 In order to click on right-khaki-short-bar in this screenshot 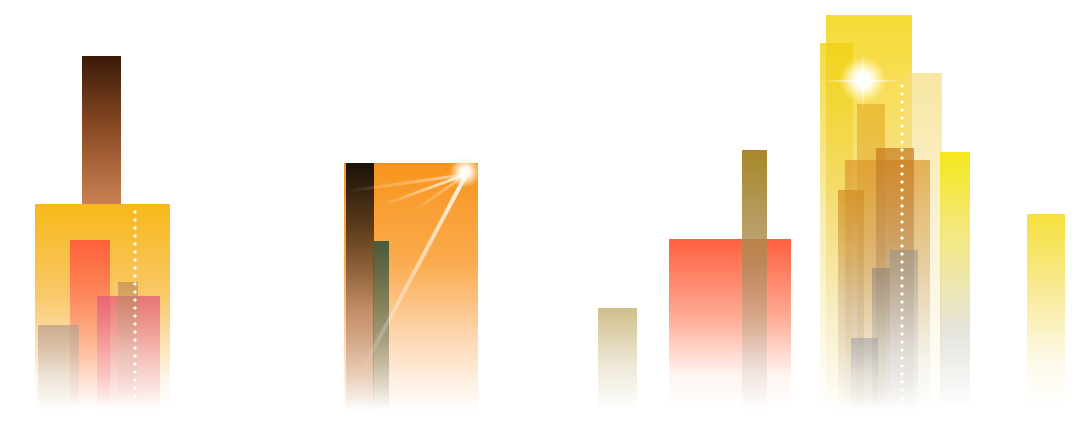, I will do `click(617, 359)`.